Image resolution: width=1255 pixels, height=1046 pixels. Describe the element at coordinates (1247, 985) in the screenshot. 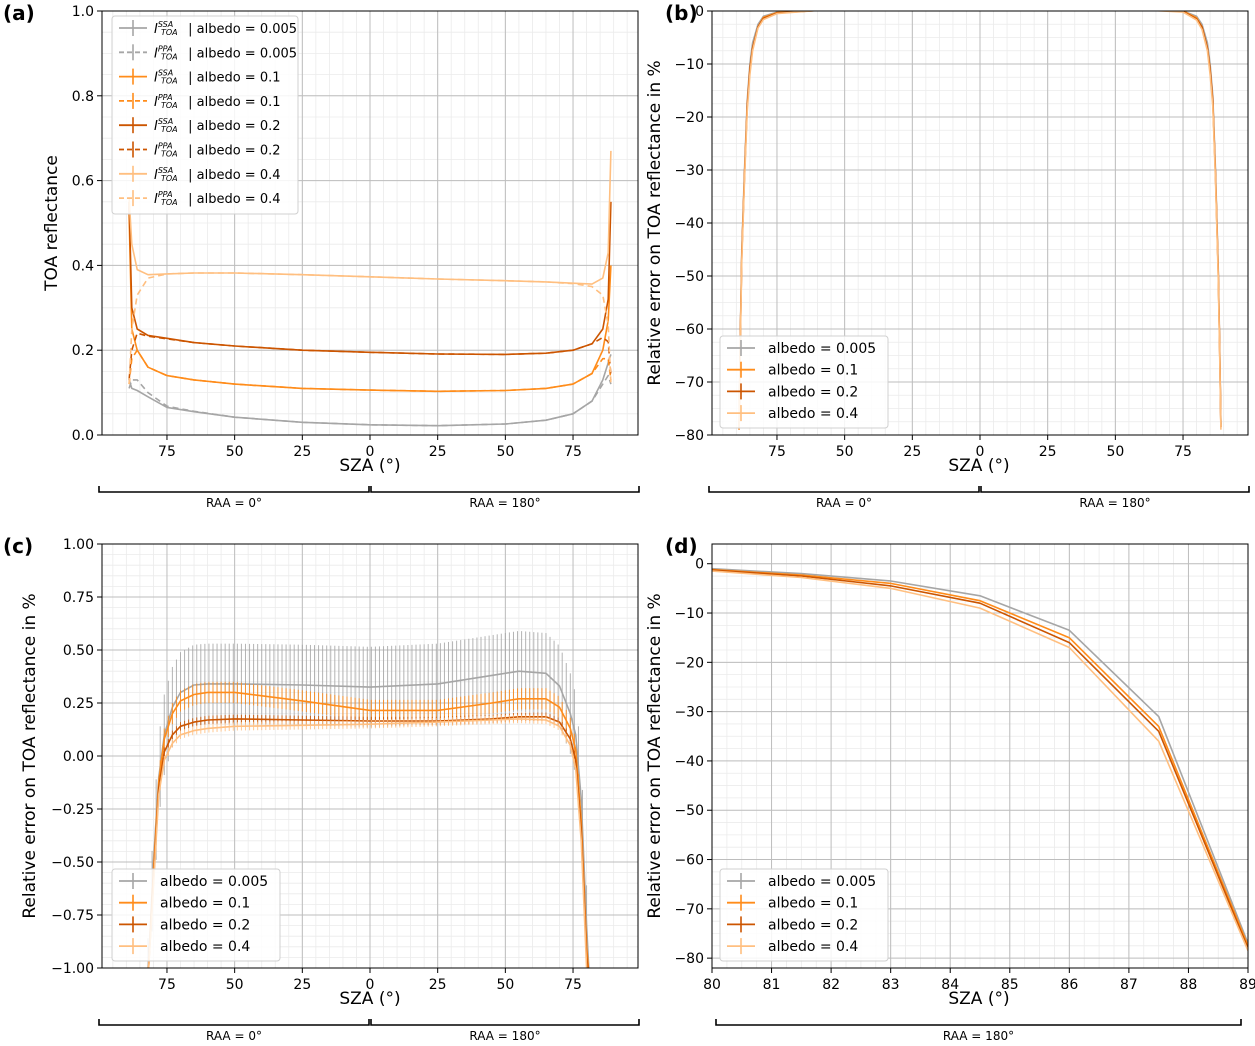

I see `x-tick-label: 89` at that location.